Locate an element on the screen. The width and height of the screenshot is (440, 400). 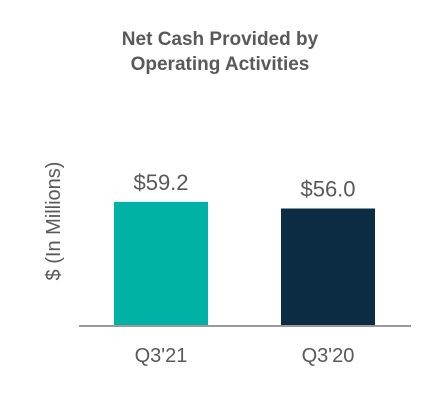
x-tick-label-1: Q3'20 is located at coordinates (328, 356).